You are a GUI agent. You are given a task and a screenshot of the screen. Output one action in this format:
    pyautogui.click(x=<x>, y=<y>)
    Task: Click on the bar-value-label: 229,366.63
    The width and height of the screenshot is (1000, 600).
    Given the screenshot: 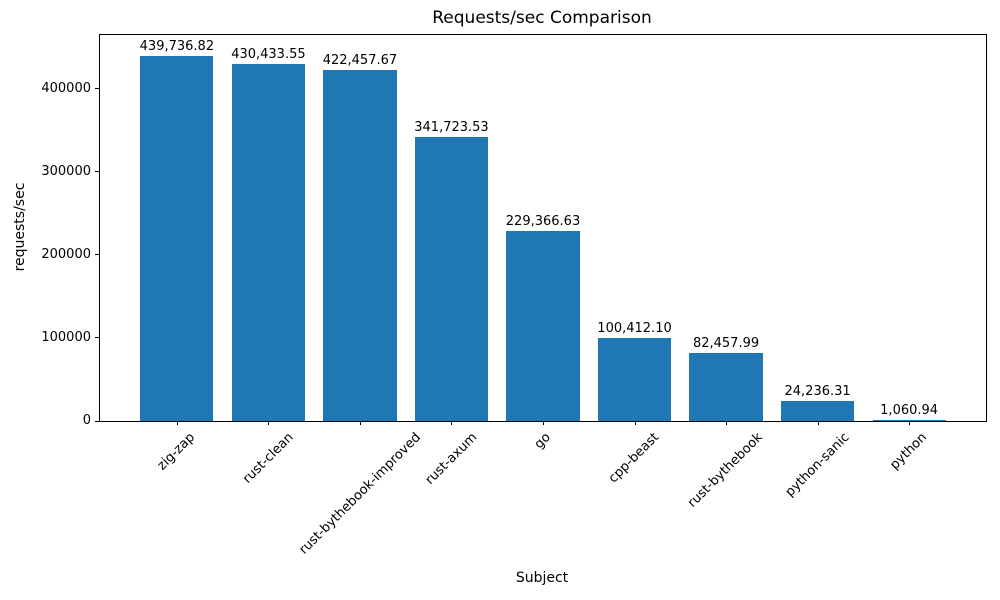 What is the action you would take?
    pyautogui.click(x=543, y=221)
    